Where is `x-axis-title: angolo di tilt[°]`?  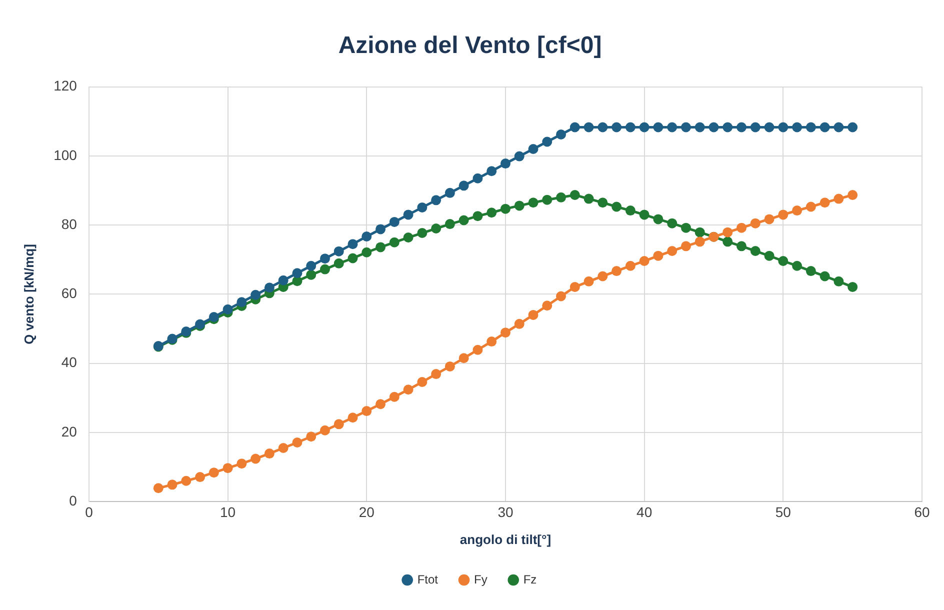
x-axis-title: angolo di tilt[°] is located at coordinates (506, 539).